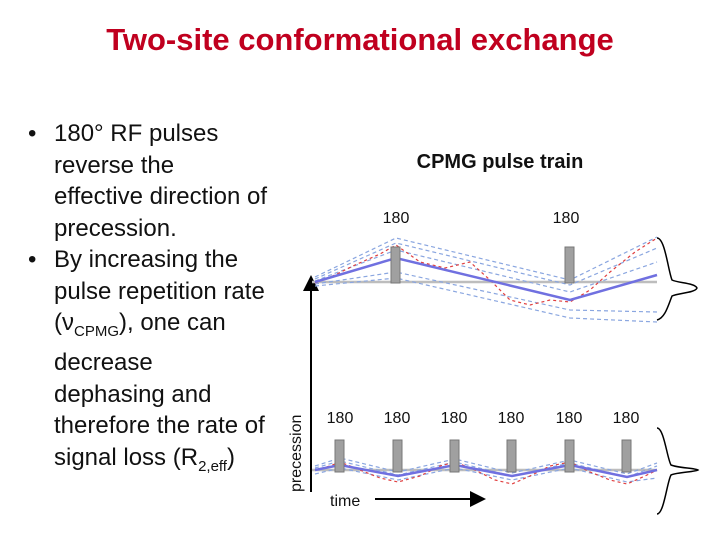 The image size is (720, 540). I want to click on x-axis-label: time, so click(345, 501).